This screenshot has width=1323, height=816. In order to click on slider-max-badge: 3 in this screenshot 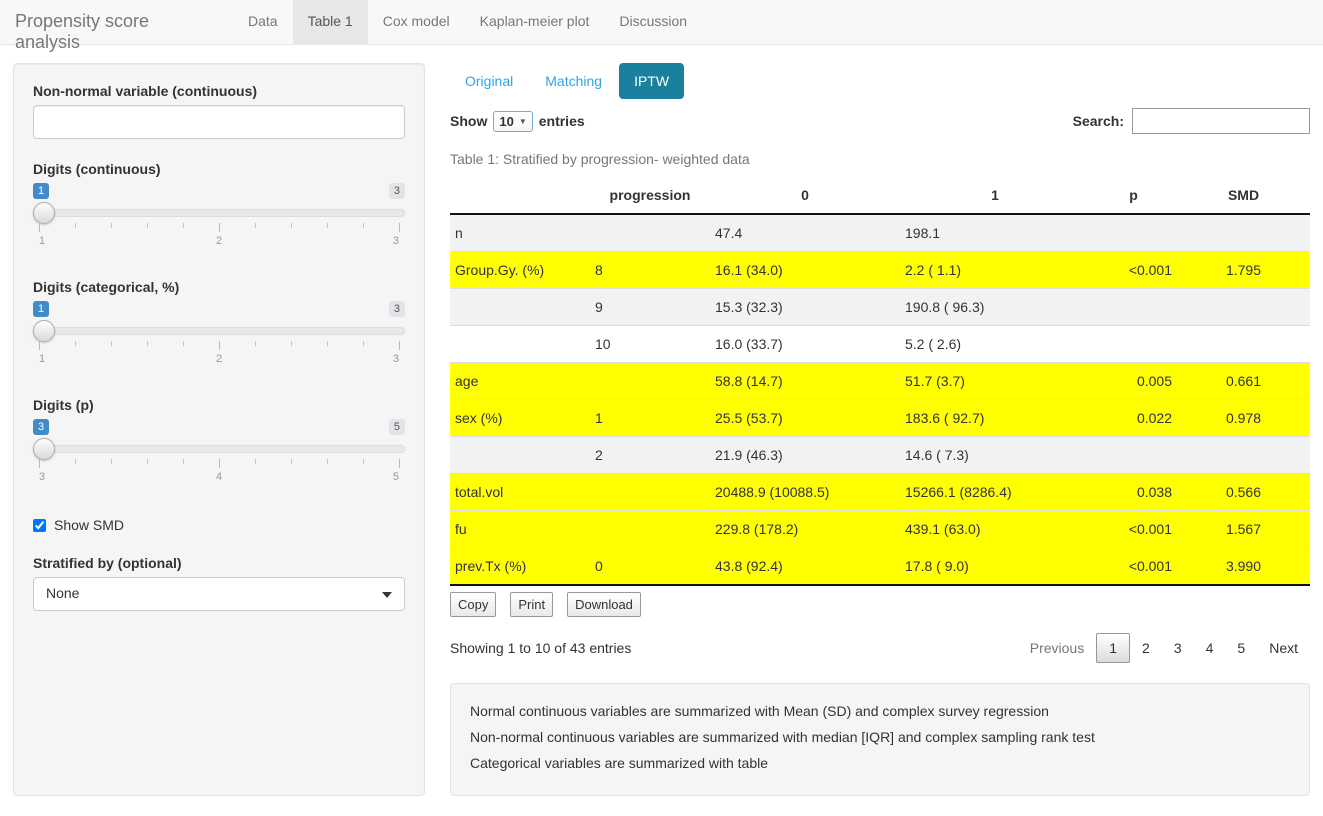, I will do `click(396, 309)`.